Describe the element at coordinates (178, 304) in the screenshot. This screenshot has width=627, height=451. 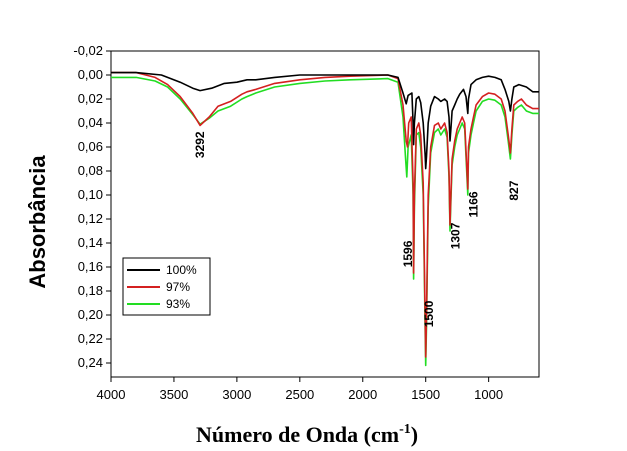
I see `legend-label-93: 93%` at that location.